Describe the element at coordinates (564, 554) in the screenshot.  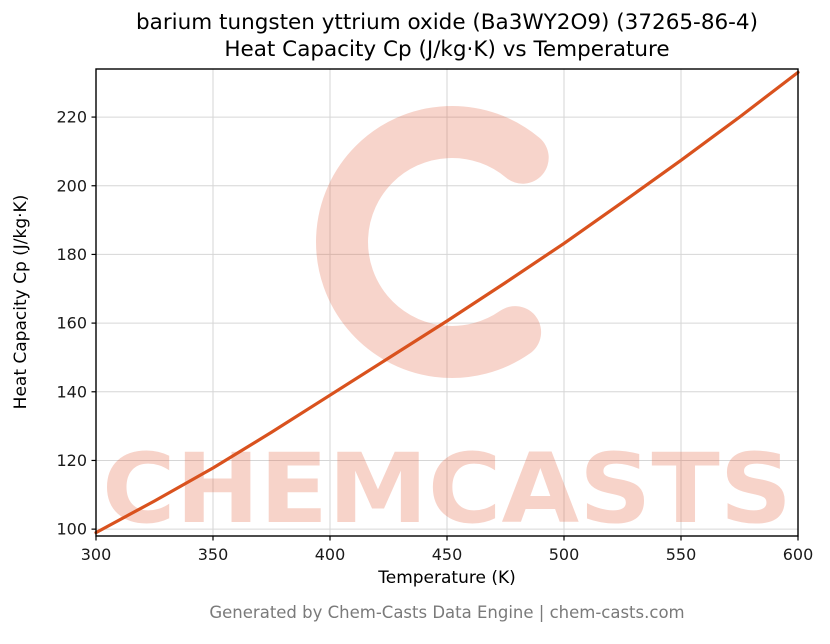
I see `x-tick-label: 500` at that location.